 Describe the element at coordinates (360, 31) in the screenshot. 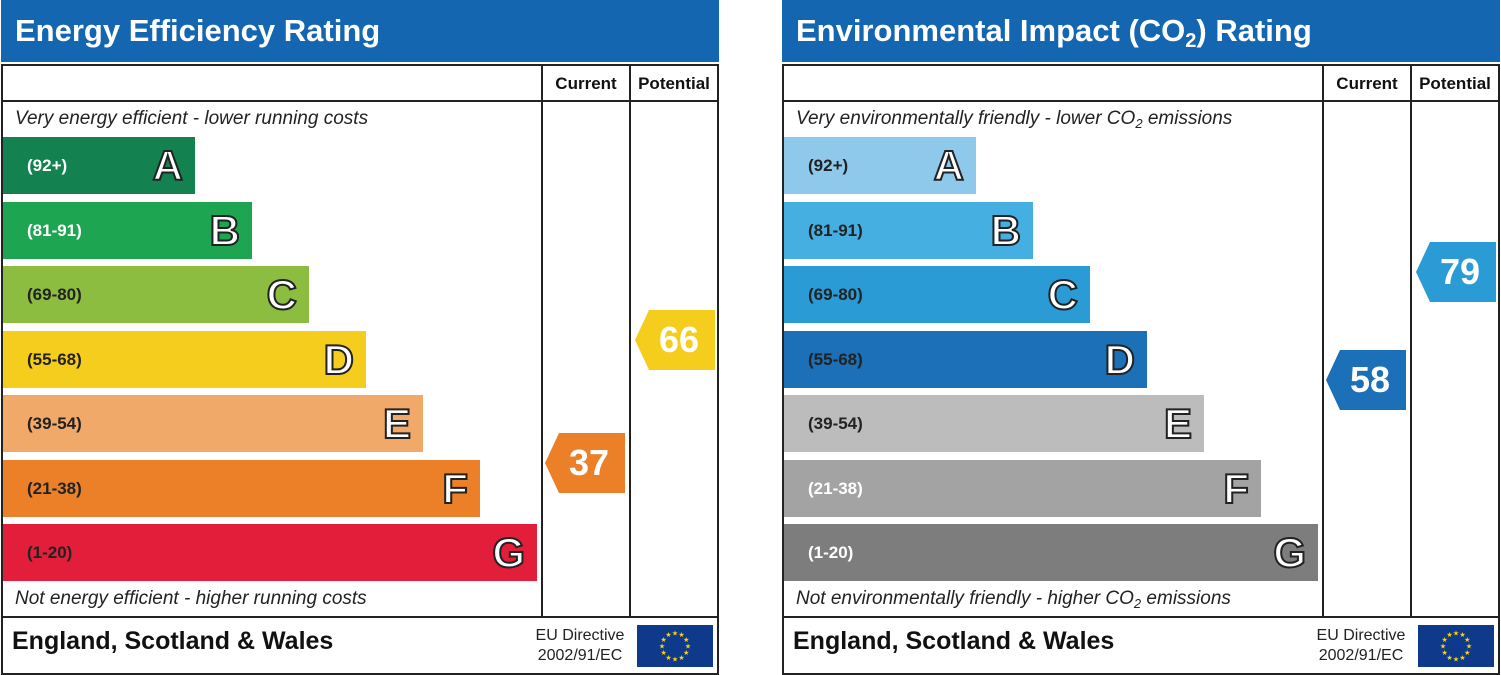

I see `chart-title: Energy Efficiency Rating` at that location.